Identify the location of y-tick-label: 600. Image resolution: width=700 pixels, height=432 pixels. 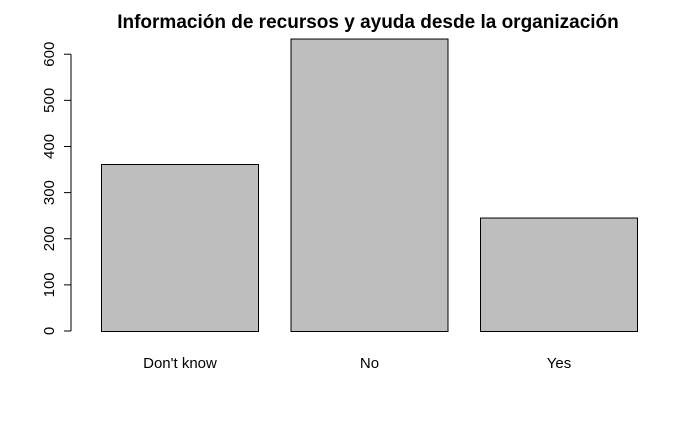
(49, 54).